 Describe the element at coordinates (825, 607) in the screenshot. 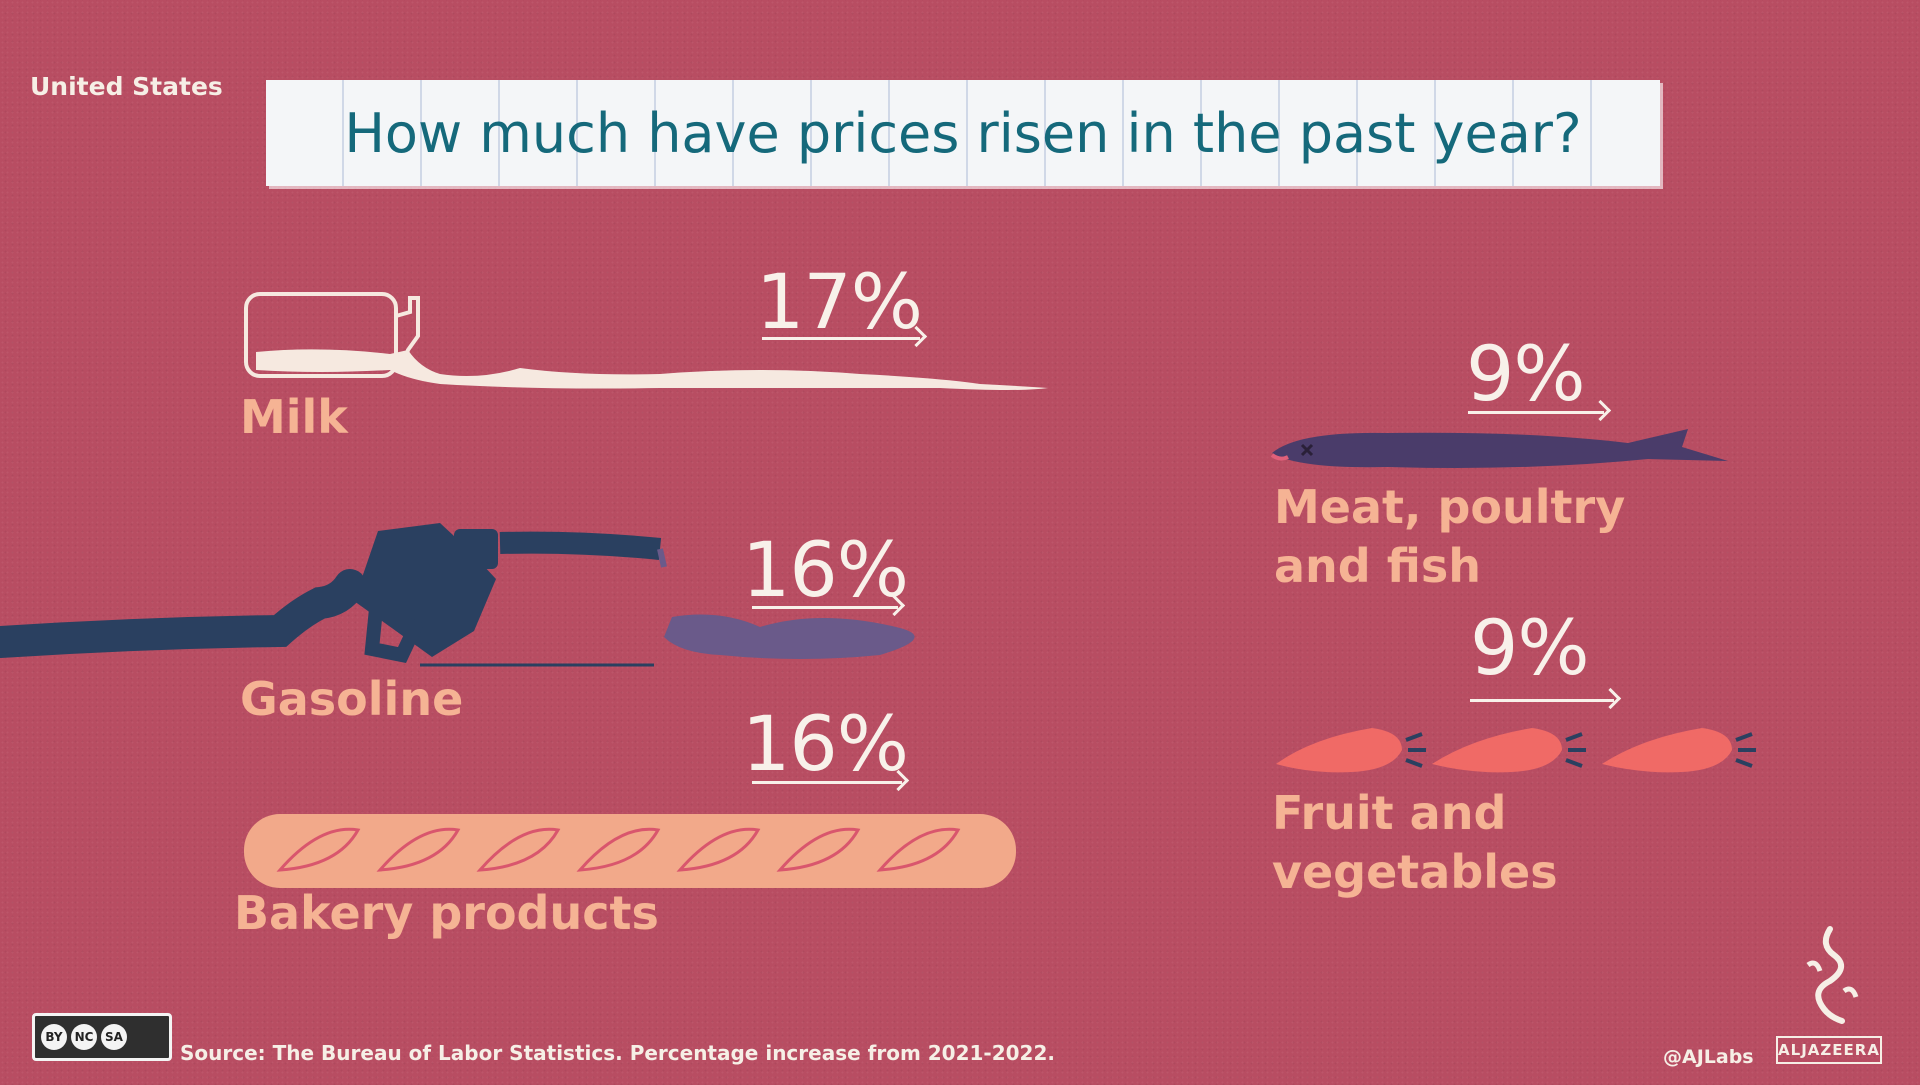

I see `data-label-underline-gasoline` at that location.